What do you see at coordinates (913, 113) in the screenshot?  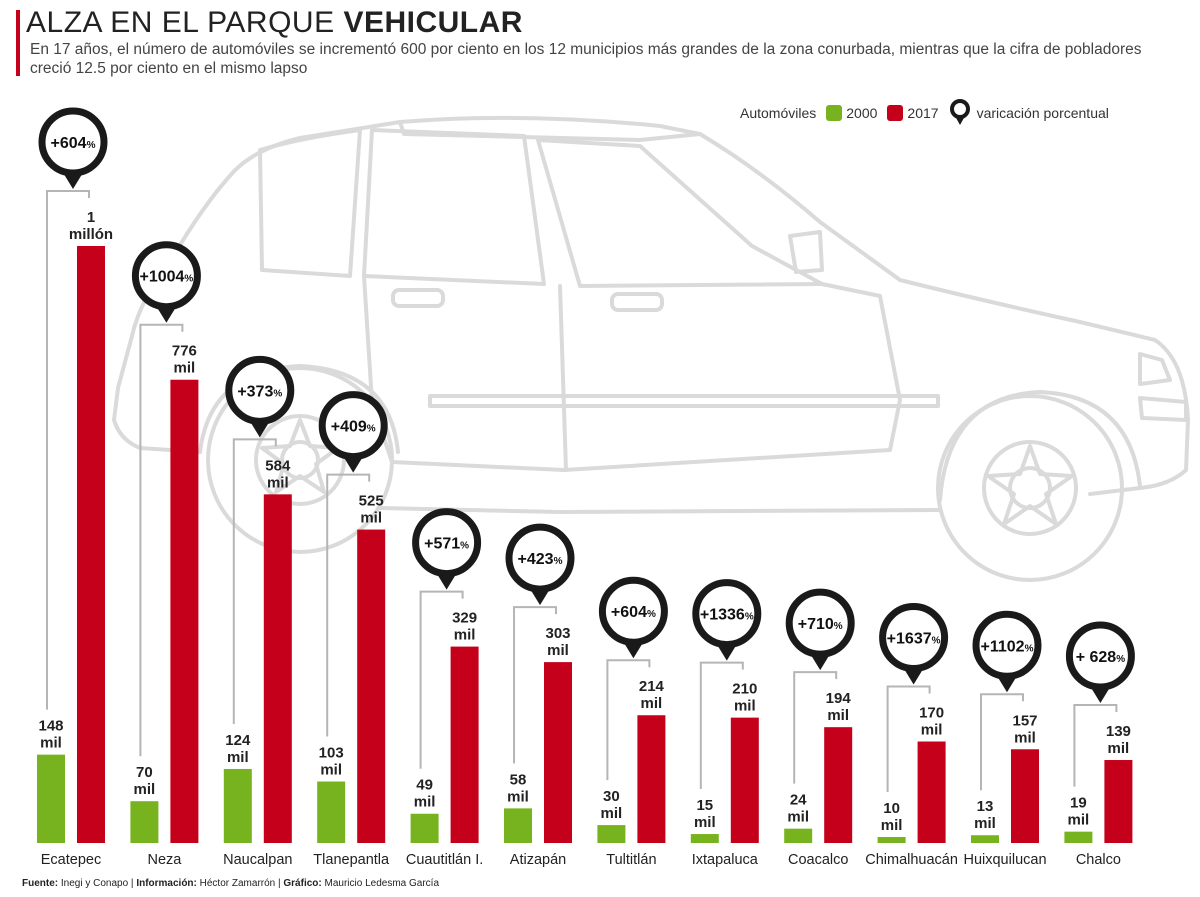 I see `legend-item-2017: 2017` at bounding box center [913, 113].